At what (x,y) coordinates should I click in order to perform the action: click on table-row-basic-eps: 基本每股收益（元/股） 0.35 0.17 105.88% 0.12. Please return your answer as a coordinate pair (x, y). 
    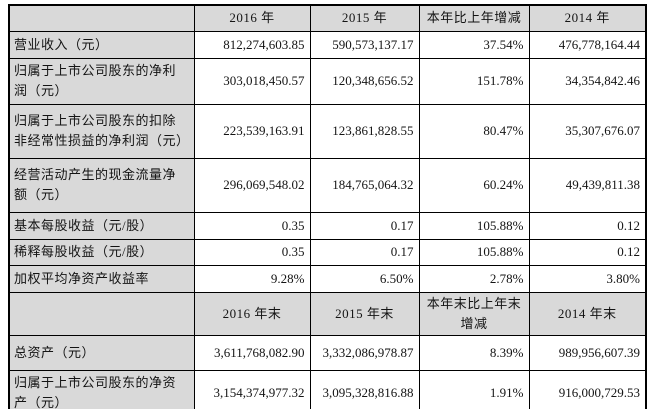
    Looking at the image, I should click on (327, 225).